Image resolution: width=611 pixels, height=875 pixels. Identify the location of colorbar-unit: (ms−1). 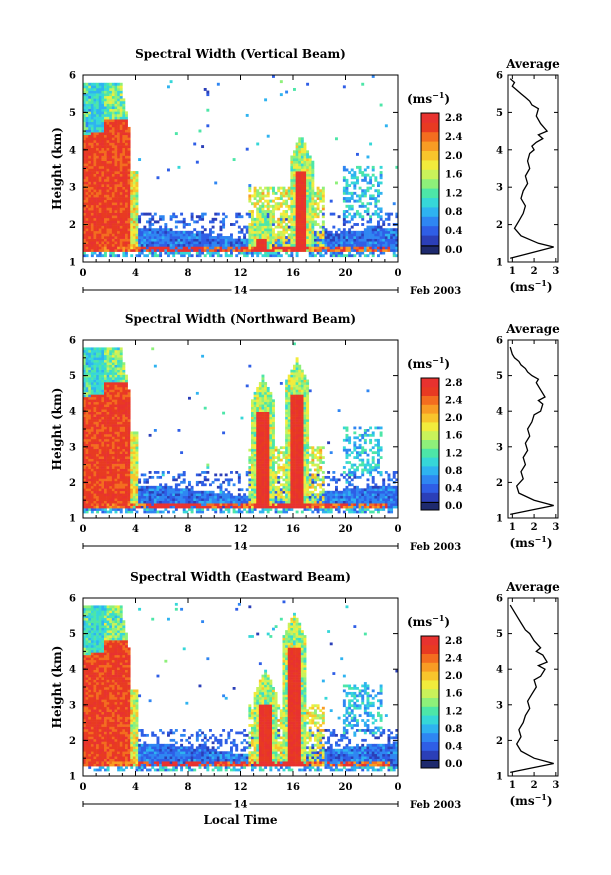
(428, 98).